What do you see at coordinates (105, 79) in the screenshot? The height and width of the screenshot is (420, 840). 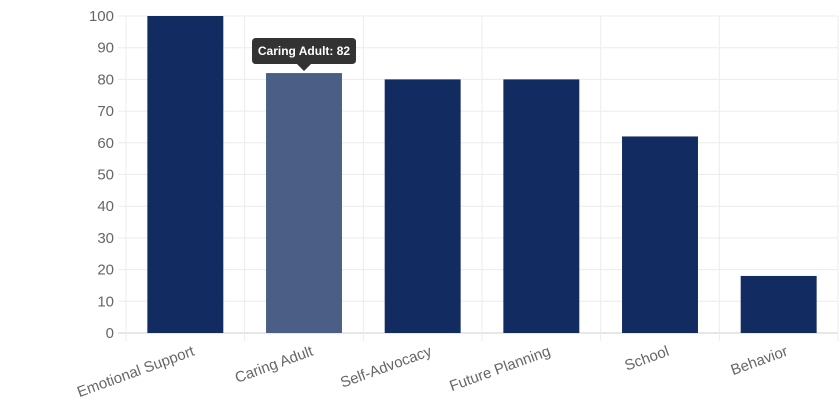 I see `y-tick-label: 80` at bounding box center [105, 79].